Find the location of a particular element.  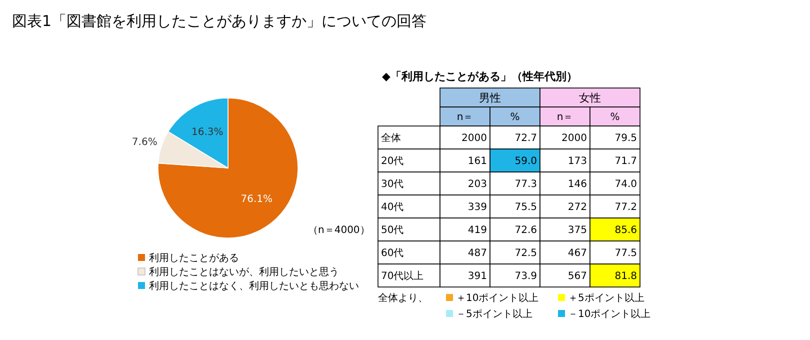

data-label: 173 is located at coordinates (577, 161).